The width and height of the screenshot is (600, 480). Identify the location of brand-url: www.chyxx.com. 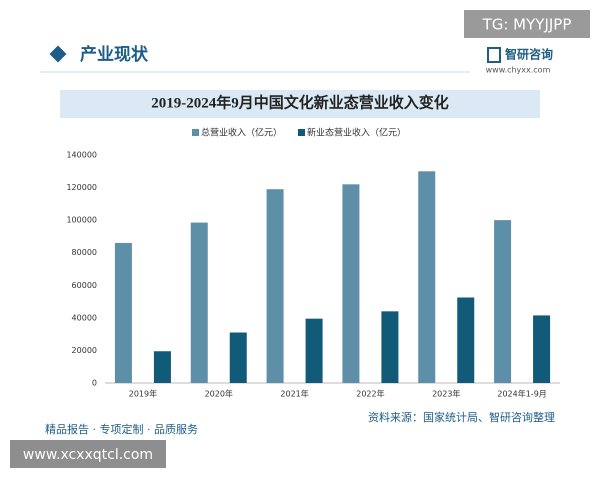
(518, 70).